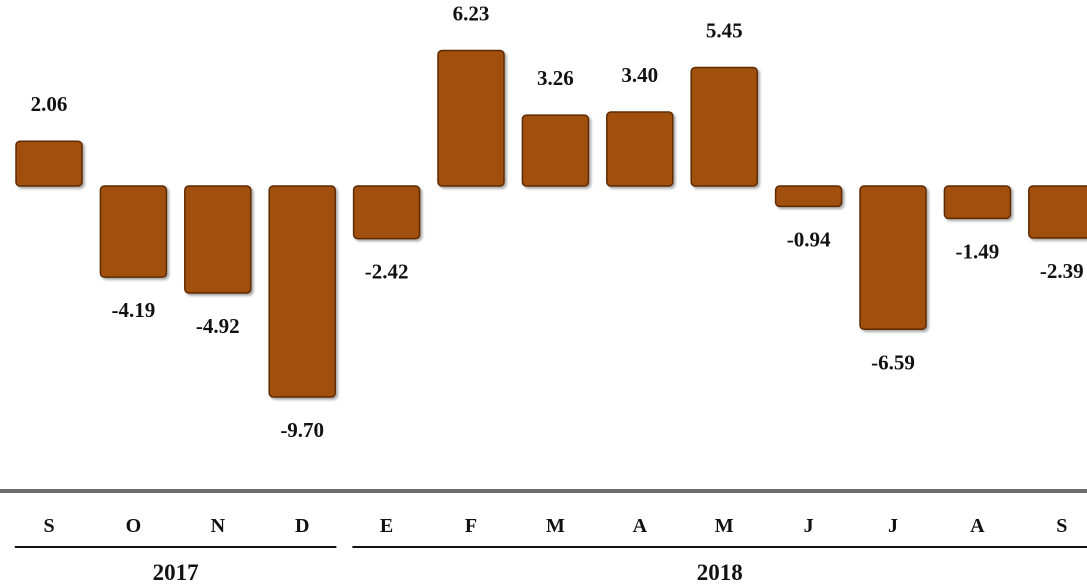 The image size is (1087, 585). Describe the element at coordinates (176, 572) in the screenshot. I see `year-label-2017: 2017` at that location.